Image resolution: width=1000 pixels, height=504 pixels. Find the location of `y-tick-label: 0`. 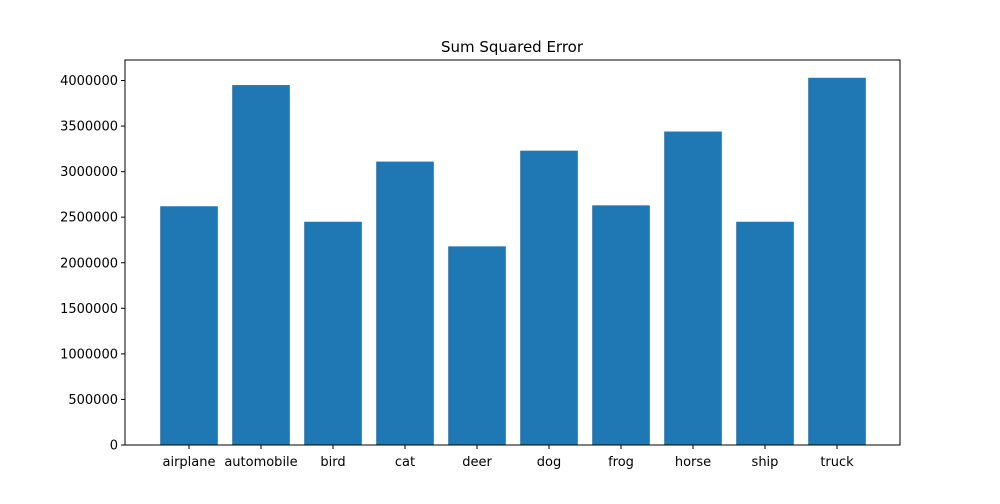

y-tick-label: 0 is located at coordinates (114, 446).